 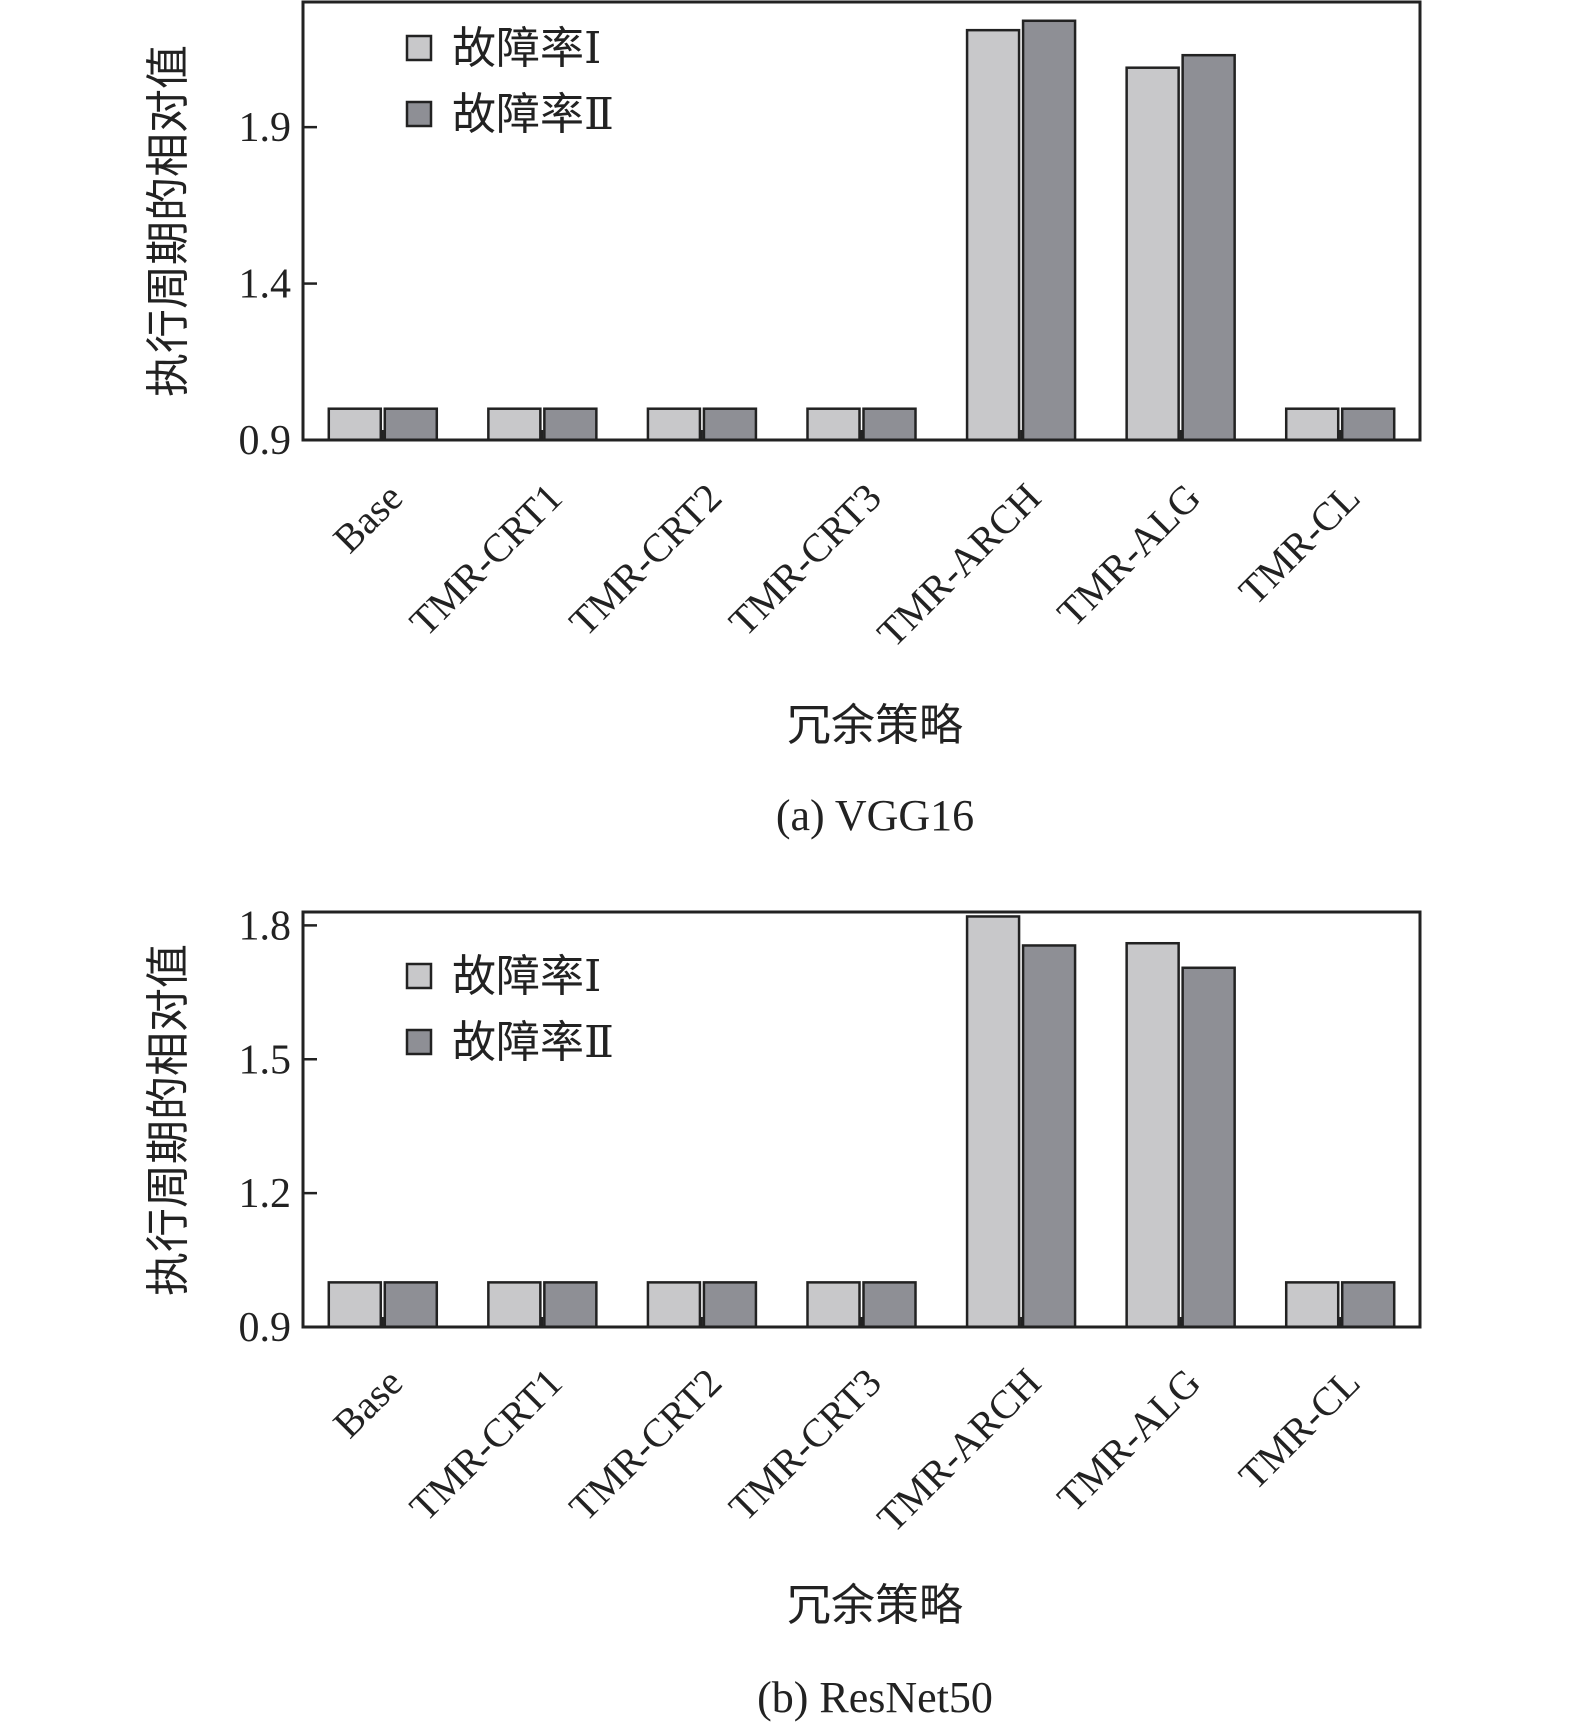 What do you see at coordinates (265, 1194) in the screenshot?
I see `y-tick-label: 1.2` at bounding box center [265, 1194].